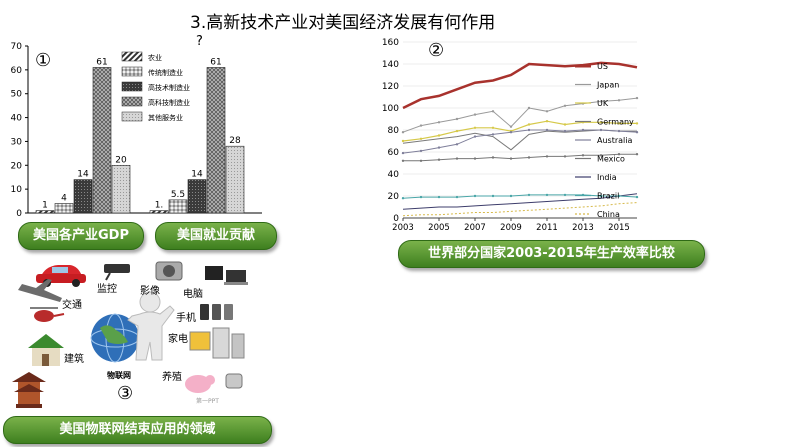 This screenshot has width=794, height=447. Describe the element at coordinates (159, 206) in the screenshot. I see `data-label: 1.` at that location.